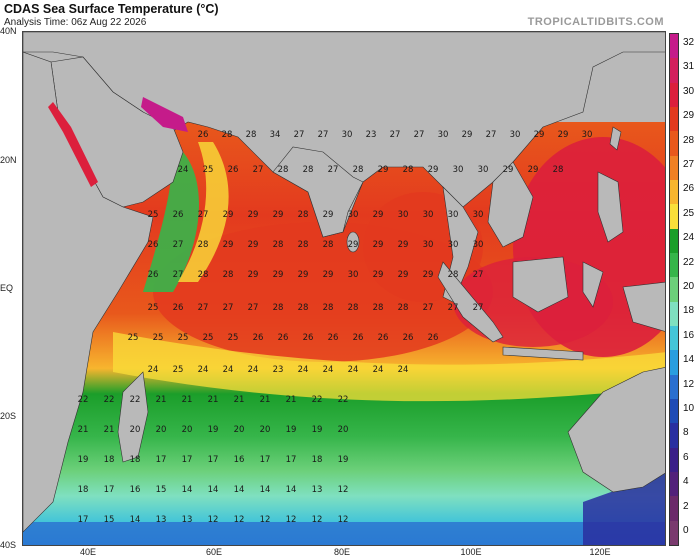 The height and width of the screenshot is (559, 700). What do you see at coordinates (161, 460) in the screenshot?
I see `sst-value: 17` at bounding box center [161, 460].